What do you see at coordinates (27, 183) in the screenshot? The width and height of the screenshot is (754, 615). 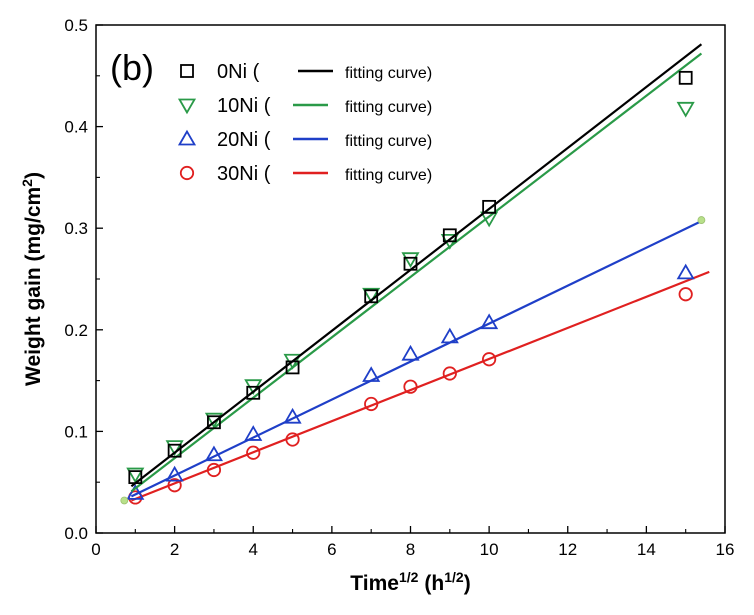 I see `y-axis-title-sup: 2` at bounding box center [27, 183].